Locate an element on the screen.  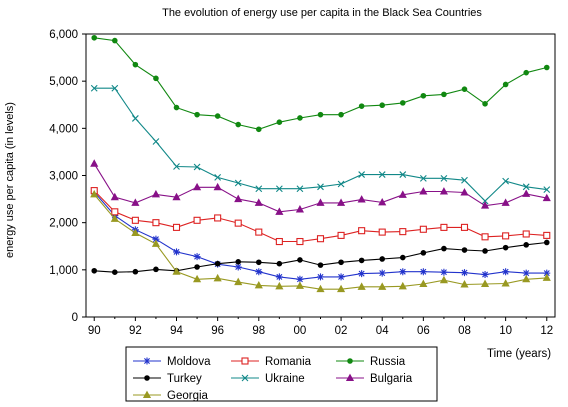
legend-box is located at coordinates (281, 374).